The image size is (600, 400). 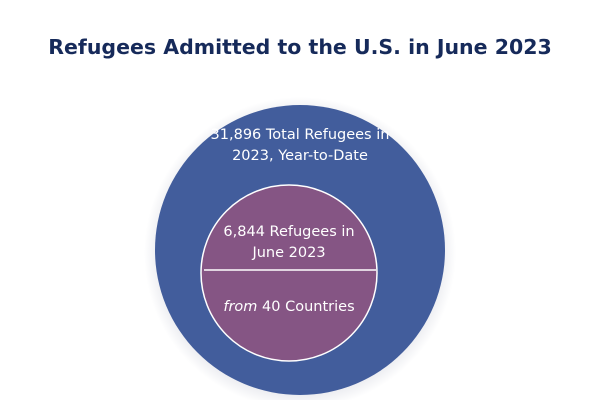 I want to click on outer-label-line-2: 2023, Year-to-Date, so click(x=300, y=156).